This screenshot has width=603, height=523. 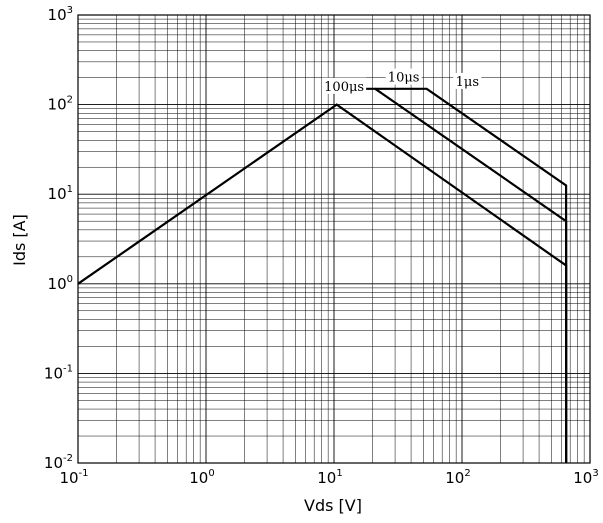 What do you see at coordinates (333, 505) in the screenshot?
I see `x-axis-label: Vds [V]` at bounding box center [333, 505].